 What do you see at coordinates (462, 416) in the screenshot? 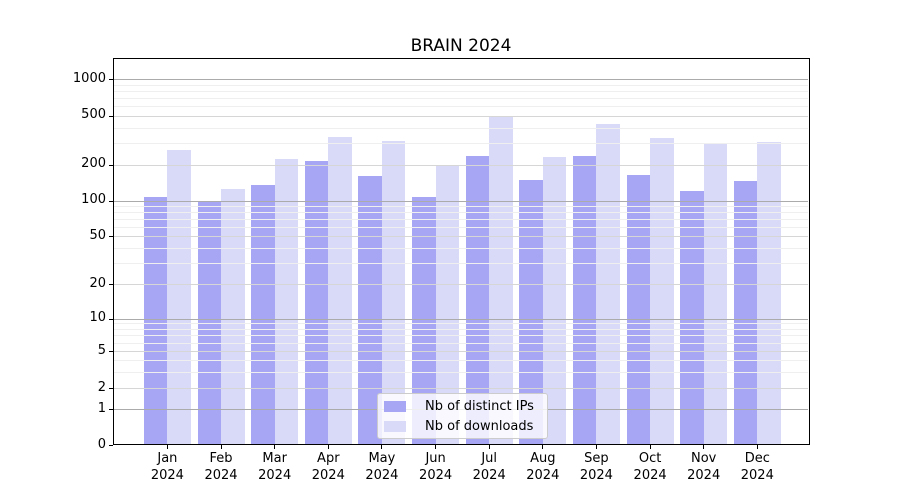
I see `legend: Nb of distinct IPs Nb of downloads` at bounding box center [462, 416].